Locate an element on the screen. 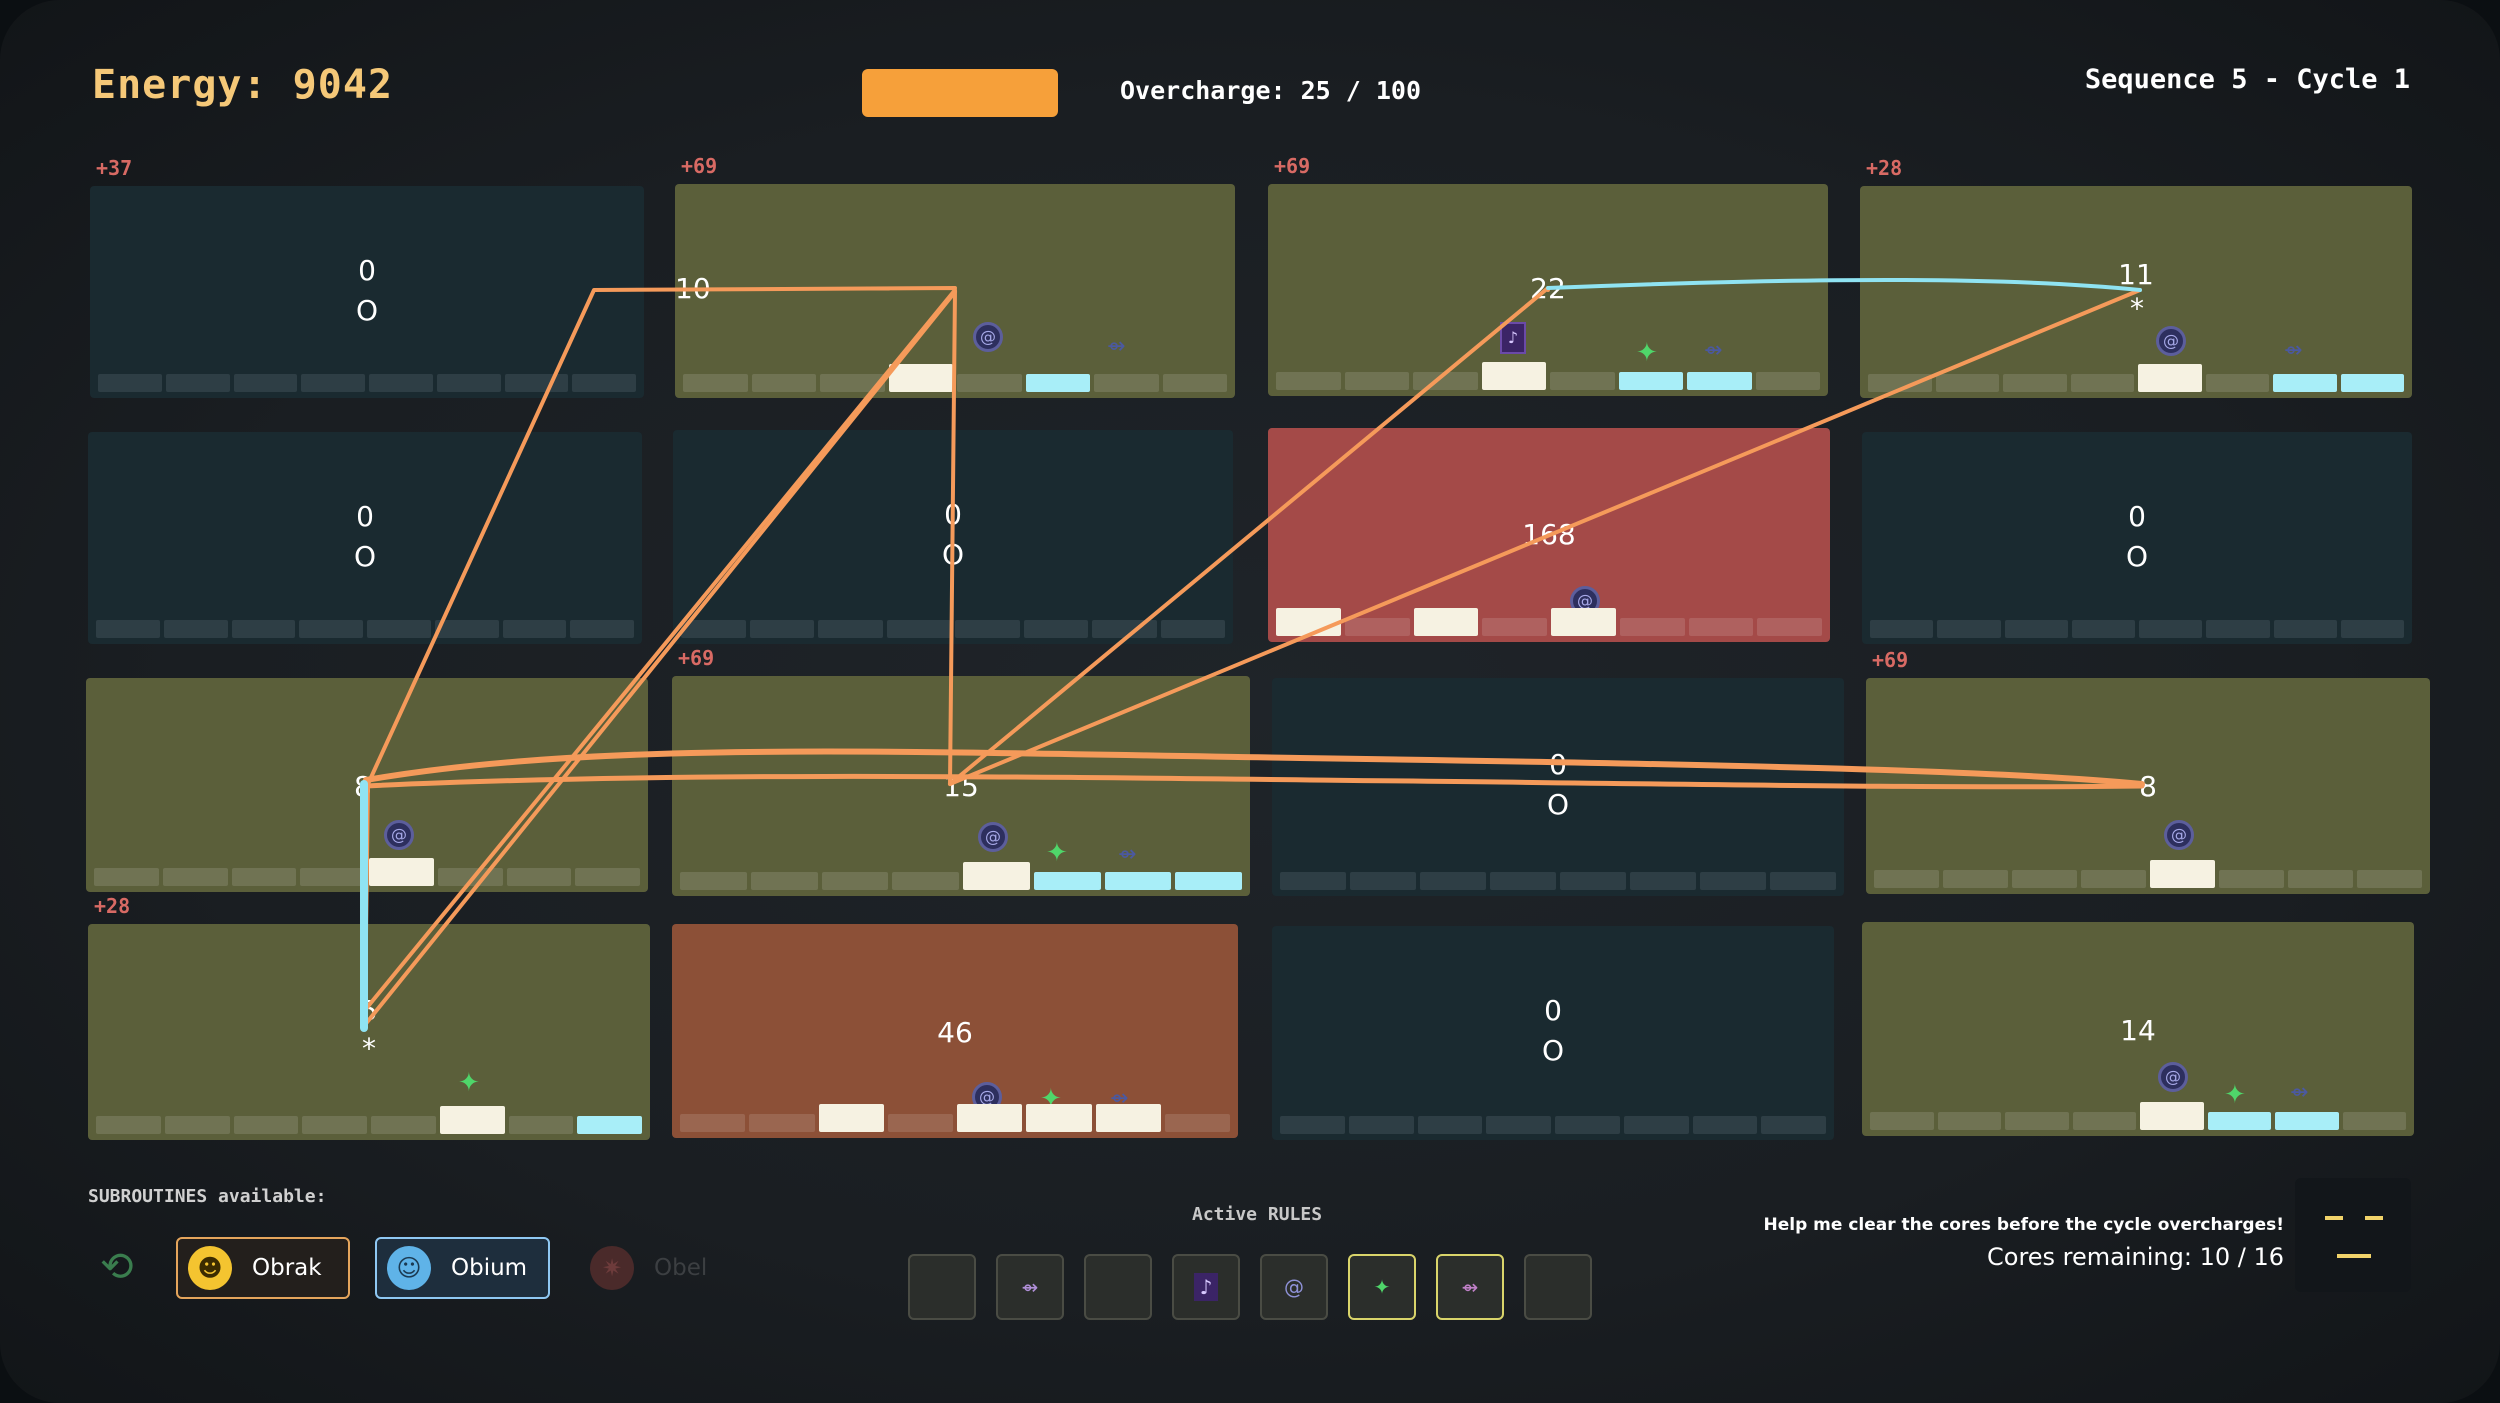 The height and width of the screenshot is (1403, 2500). route-path is located at coordinates (659, 659).